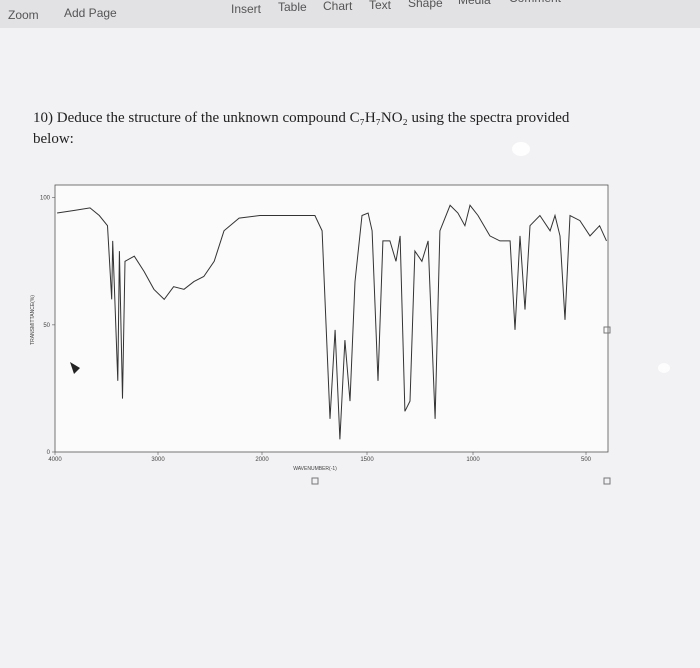 The image size is (700, 668). I want to click on toolbar-button: Media, so click(474, 3).